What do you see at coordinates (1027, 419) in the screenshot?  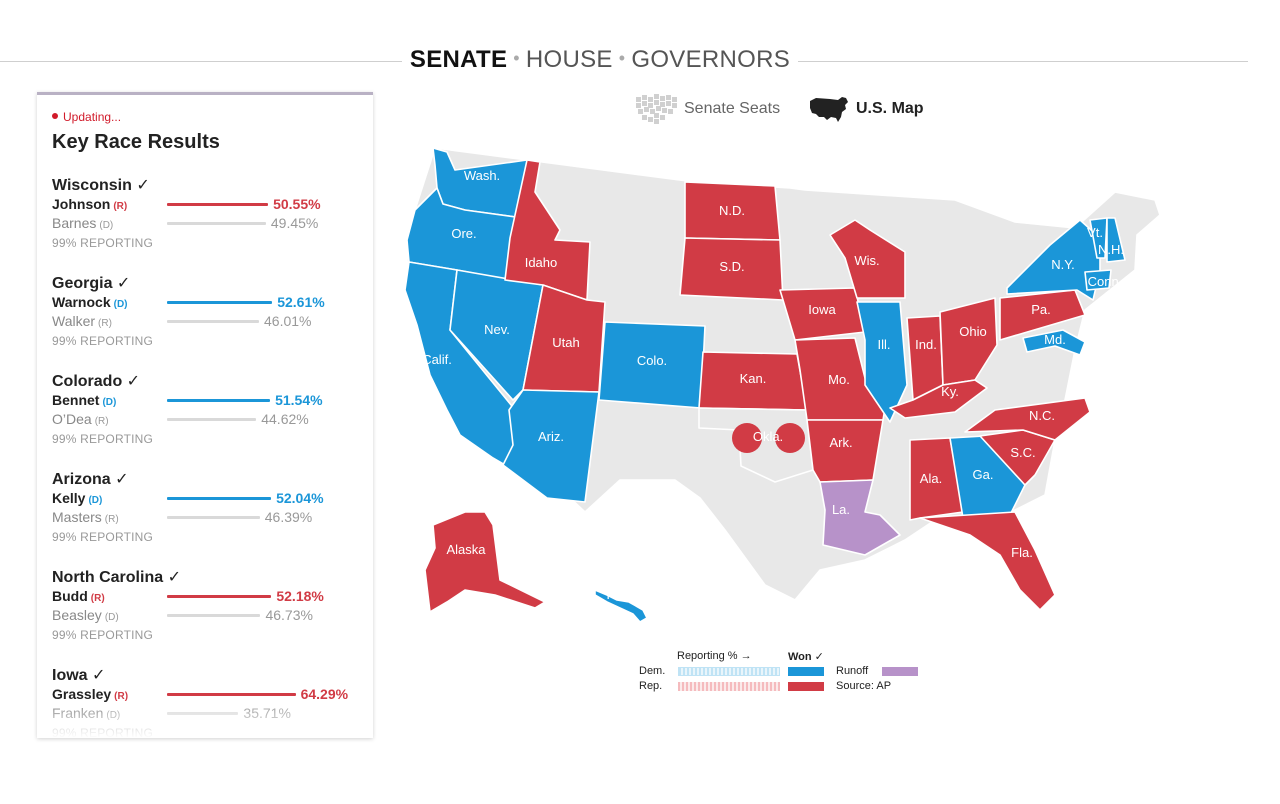 I see `state-north-carolina` at bounding box center [1027, 419].